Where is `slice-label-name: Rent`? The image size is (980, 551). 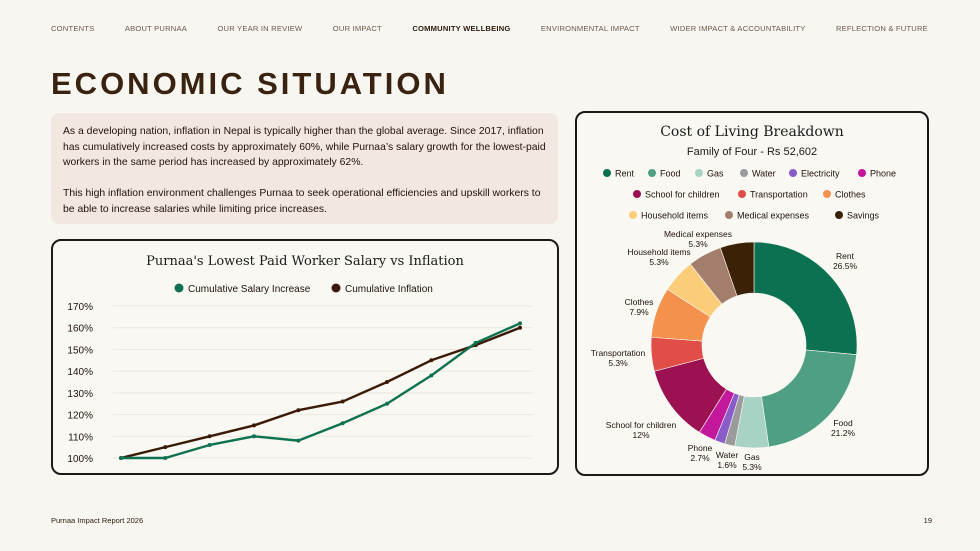 slice-label-name: Rent is located at coordinates (845, 256).